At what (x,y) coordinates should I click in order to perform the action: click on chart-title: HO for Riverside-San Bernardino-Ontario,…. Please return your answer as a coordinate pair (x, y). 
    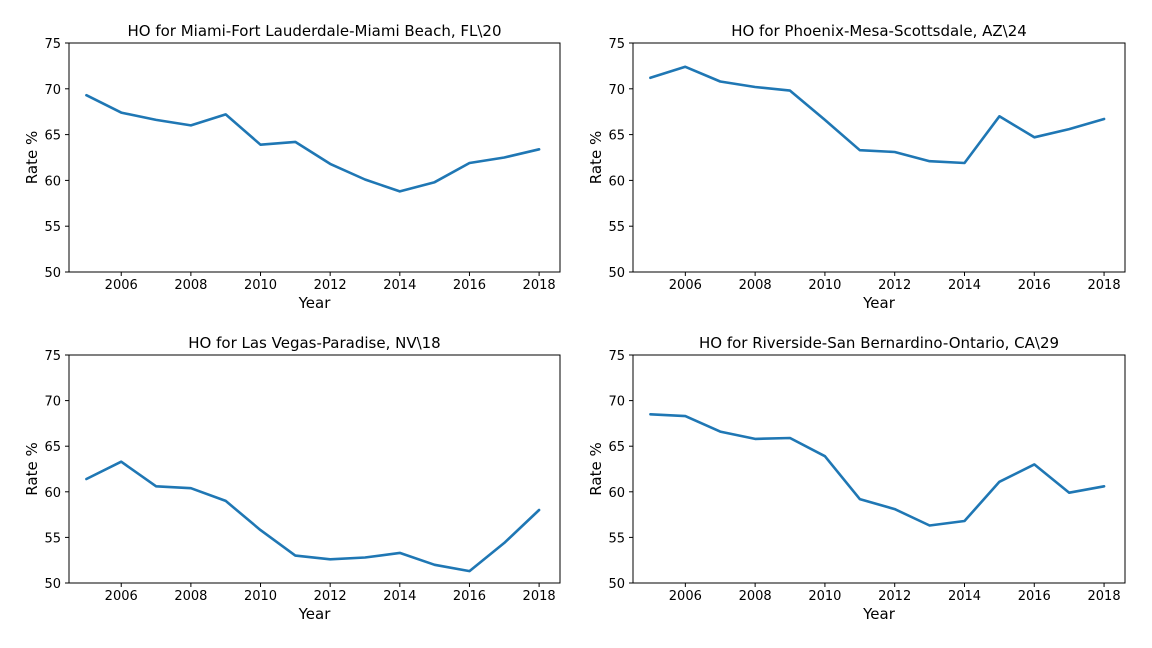
    Looking at the image, I should click on (879, 343).